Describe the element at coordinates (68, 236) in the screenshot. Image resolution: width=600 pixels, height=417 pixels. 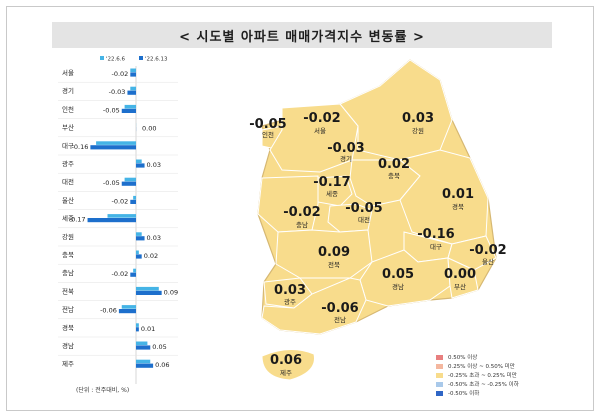
I see `category-label: 강원` at that location.